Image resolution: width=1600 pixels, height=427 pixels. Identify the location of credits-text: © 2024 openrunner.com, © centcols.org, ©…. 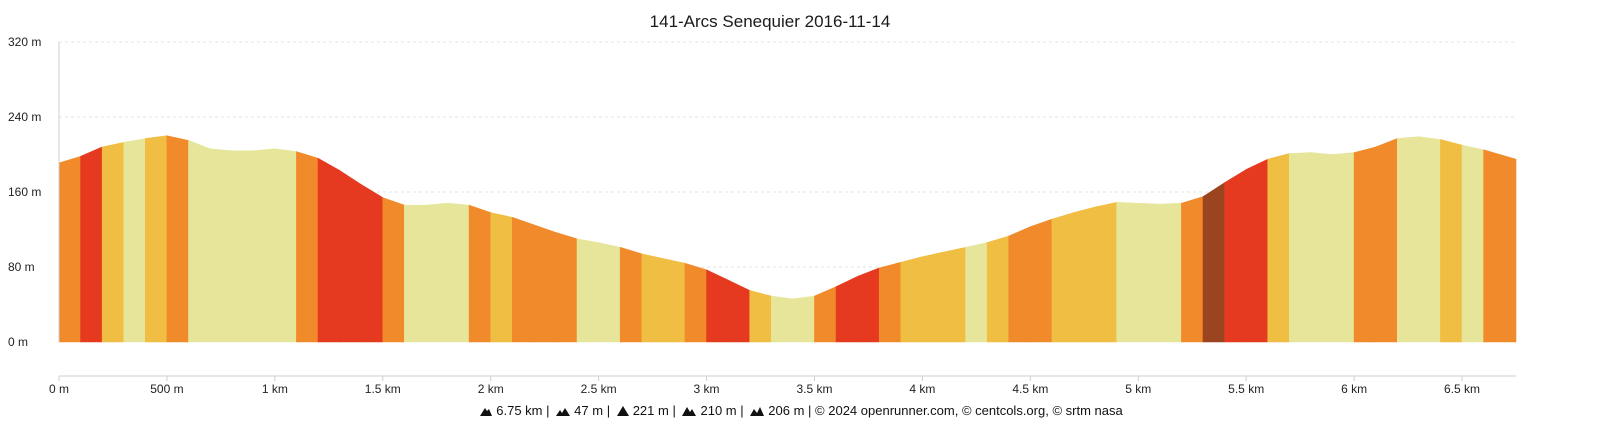
(969, 410).